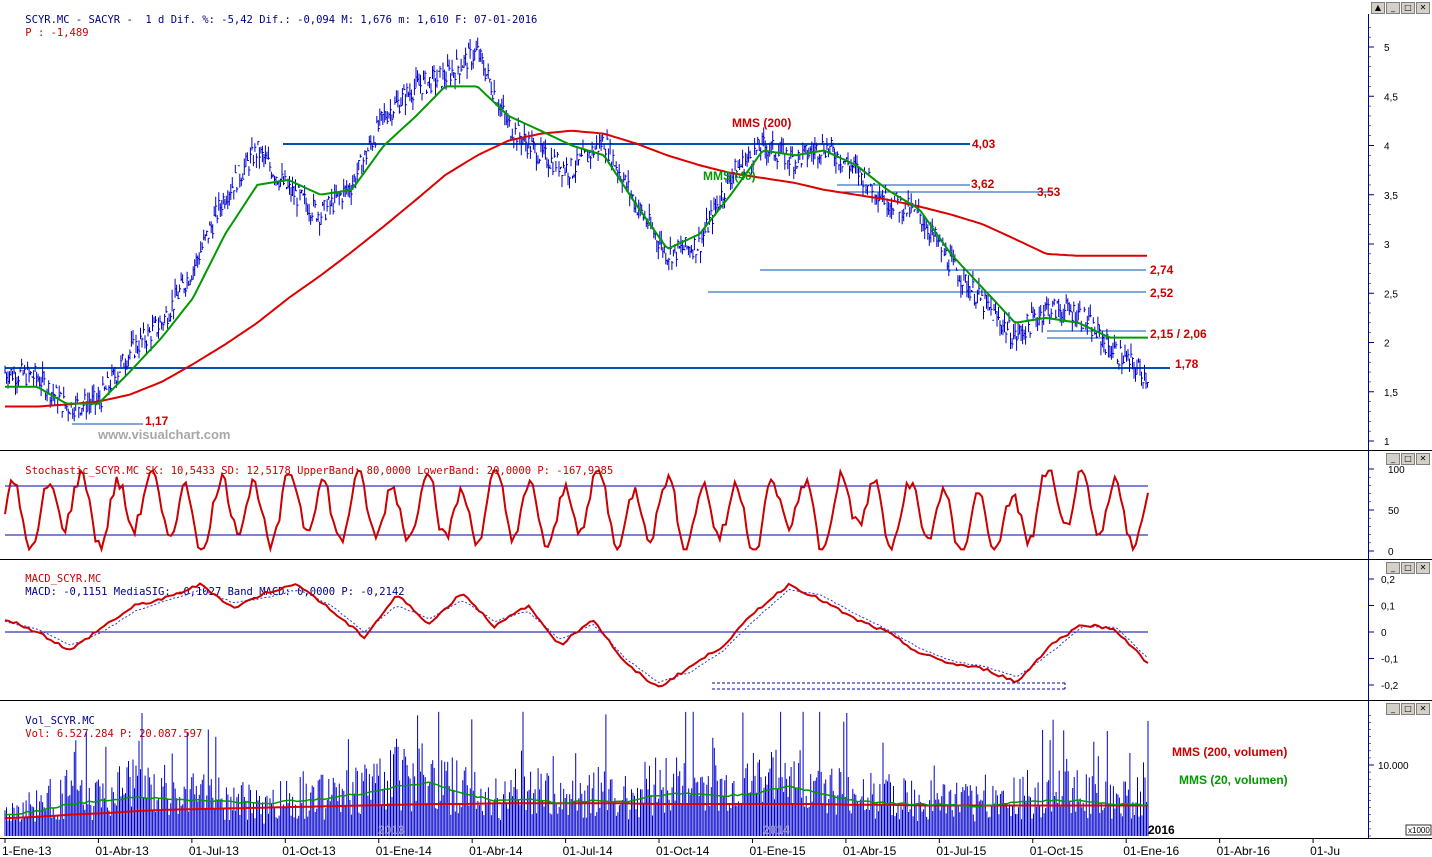  I want to click on label-274: 2,74, so click(1162, 270).